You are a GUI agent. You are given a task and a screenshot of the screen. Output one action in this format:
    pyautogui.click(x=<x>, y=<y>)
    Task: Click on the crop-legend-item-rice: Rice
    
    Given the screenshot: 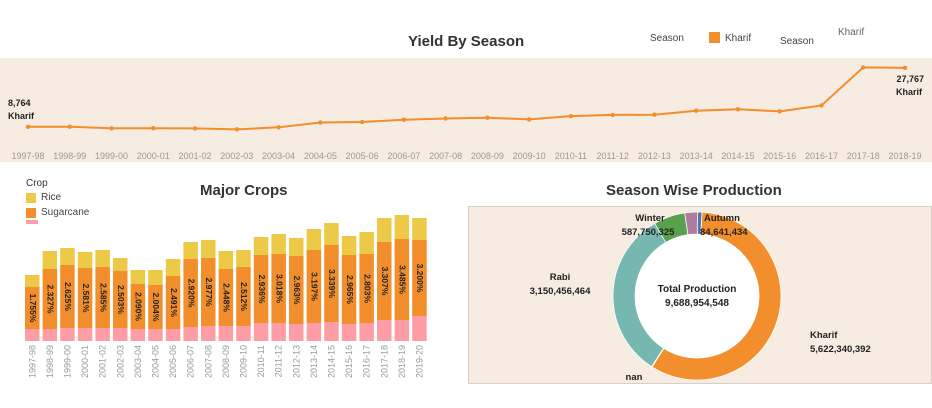 What is the action you would take?
    pyautogui.click(x=81, y=197)
    